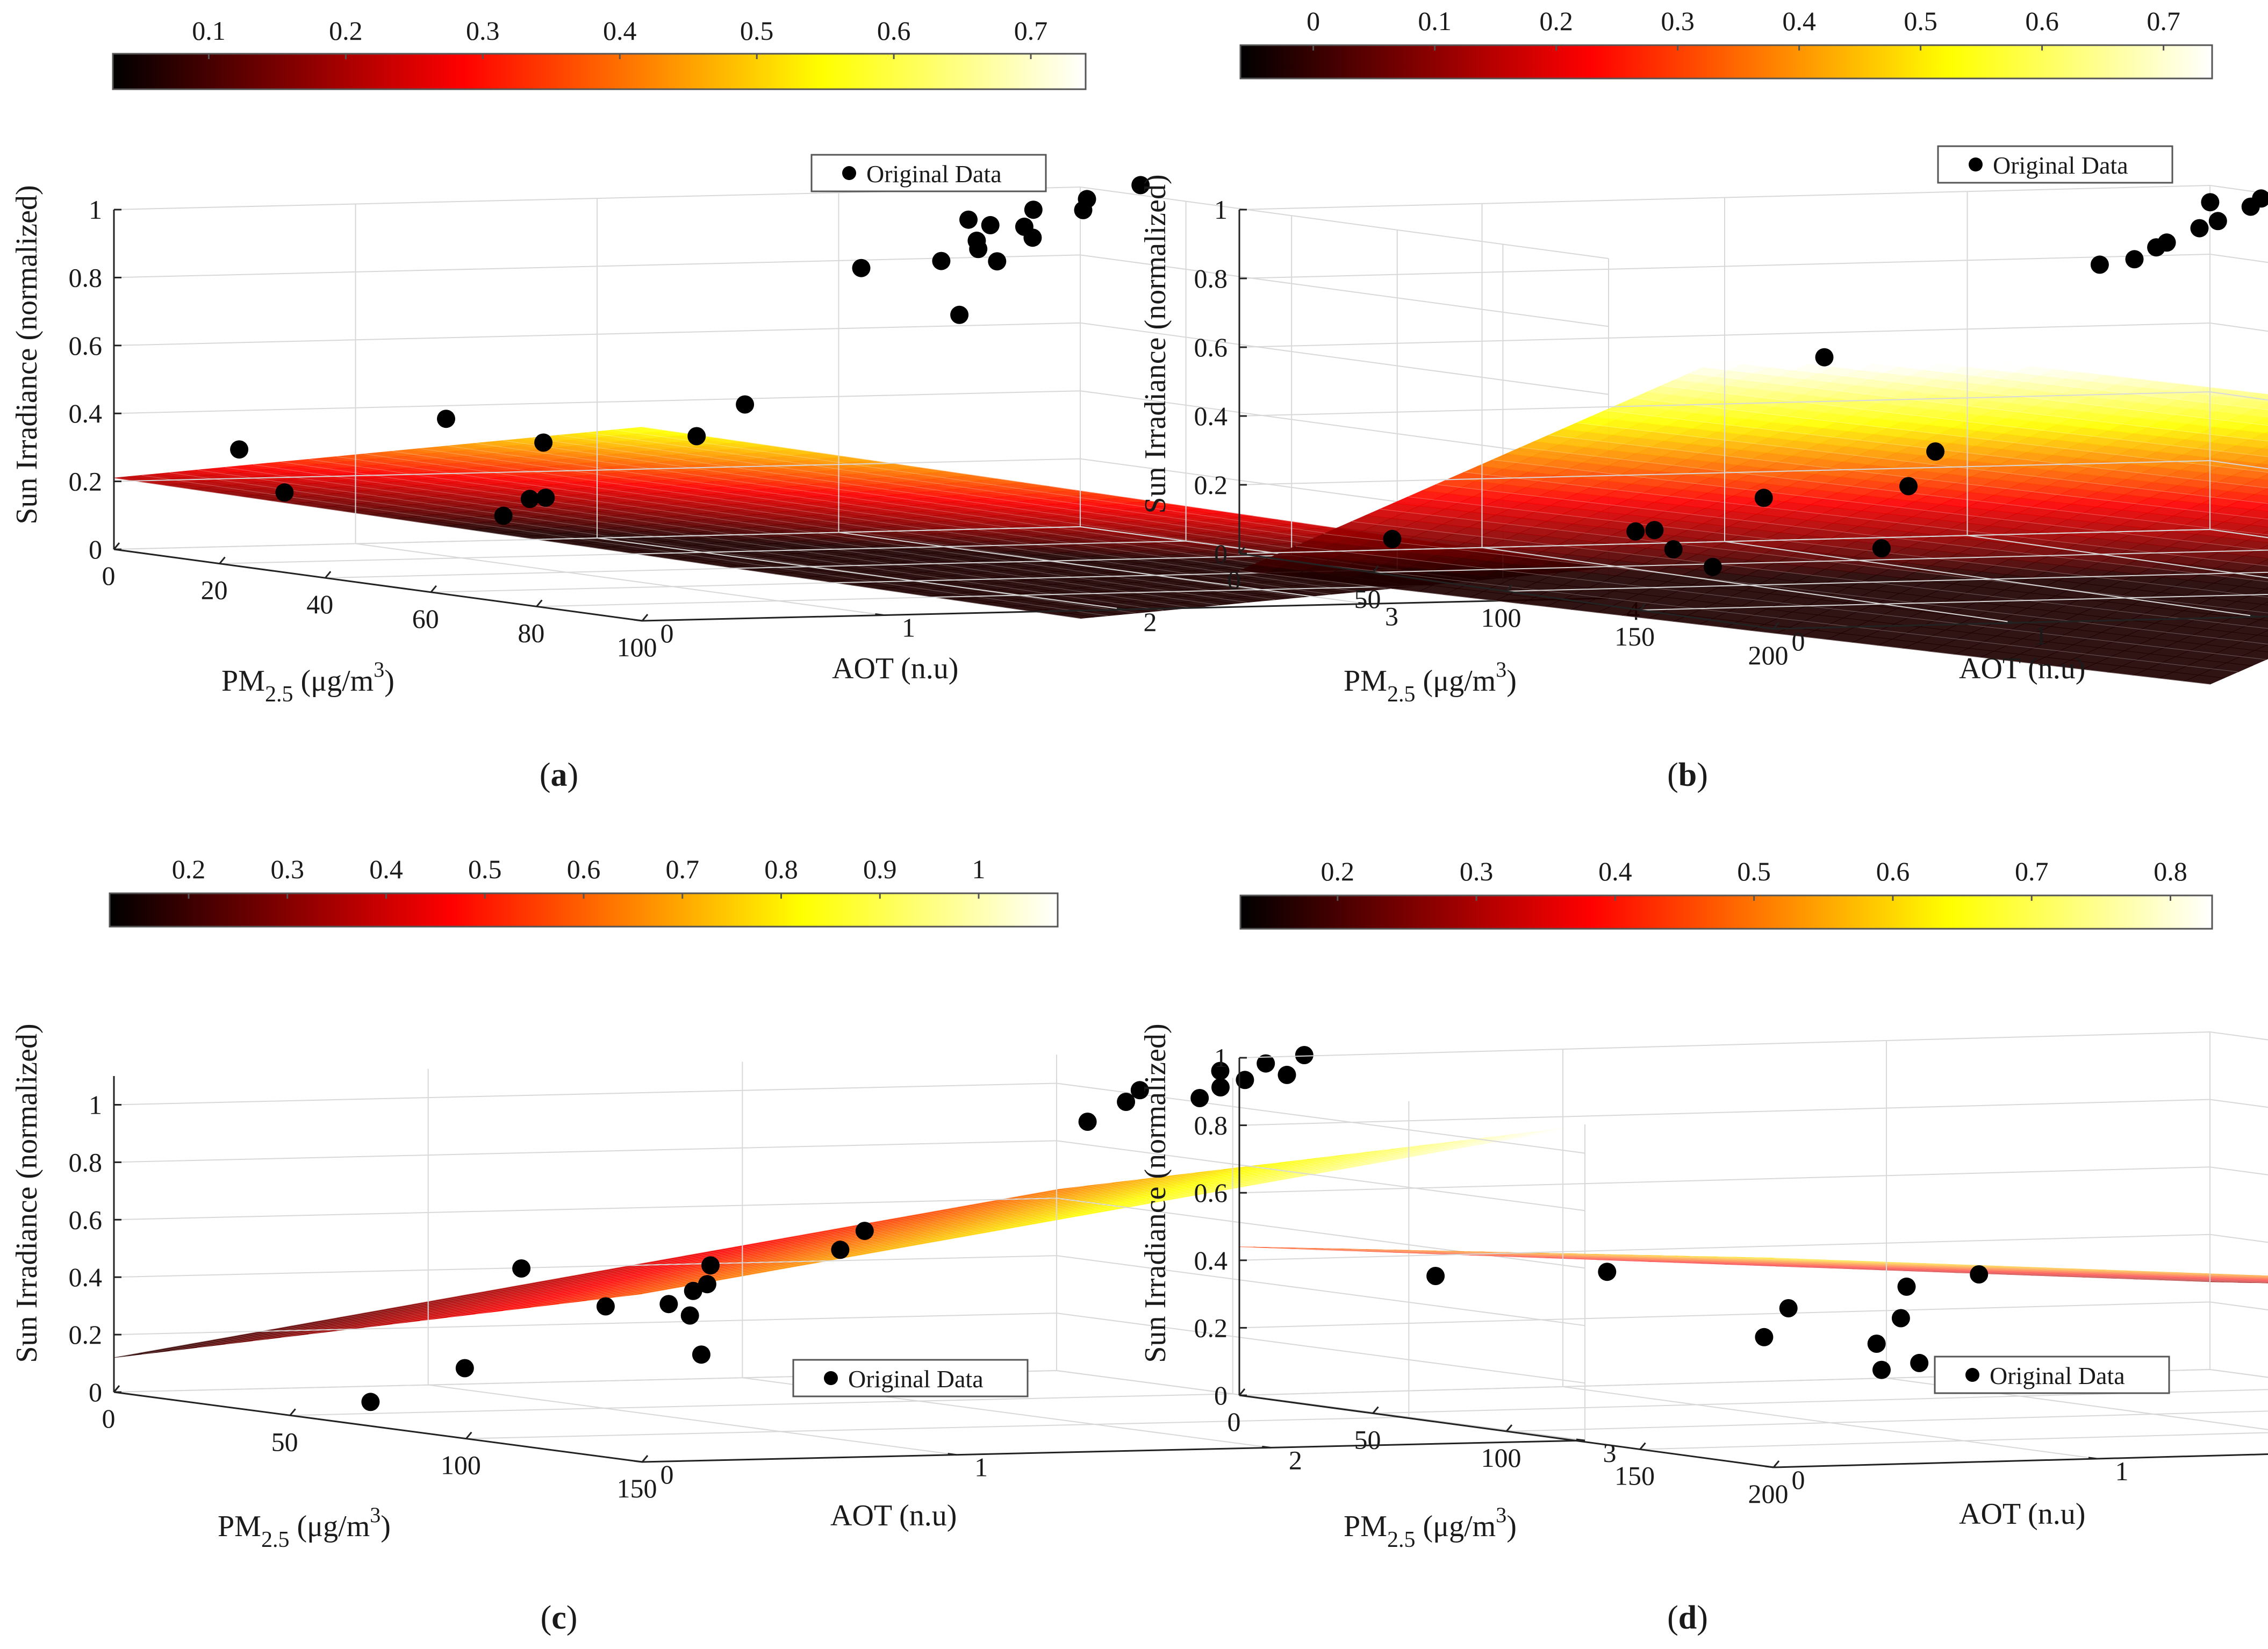 This screenshot has height=1649, width=2268. I want to click on colorbar-tick-label: 0.5, so click(1920, 21).